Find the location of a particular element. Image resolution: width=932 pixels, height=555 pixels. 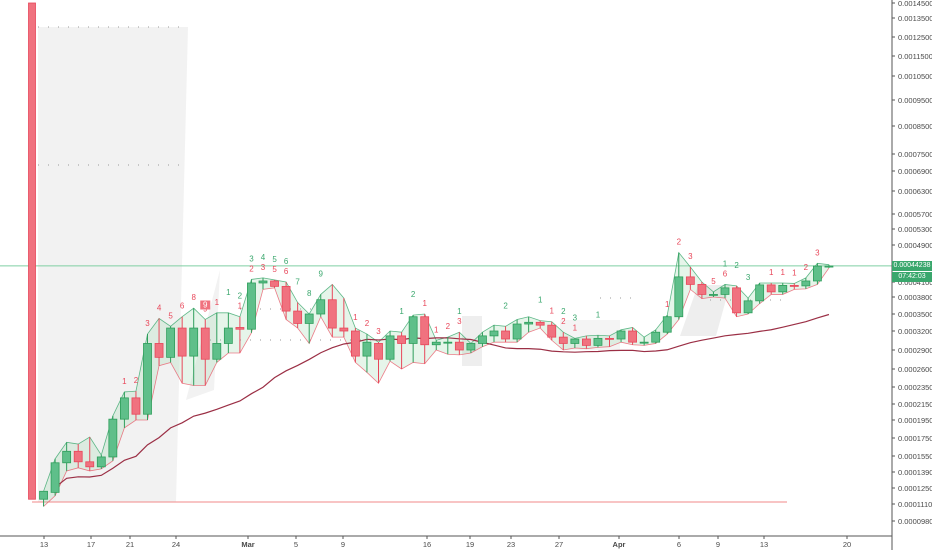

sell-count-label: 3 is located at coordinates (690, 256).